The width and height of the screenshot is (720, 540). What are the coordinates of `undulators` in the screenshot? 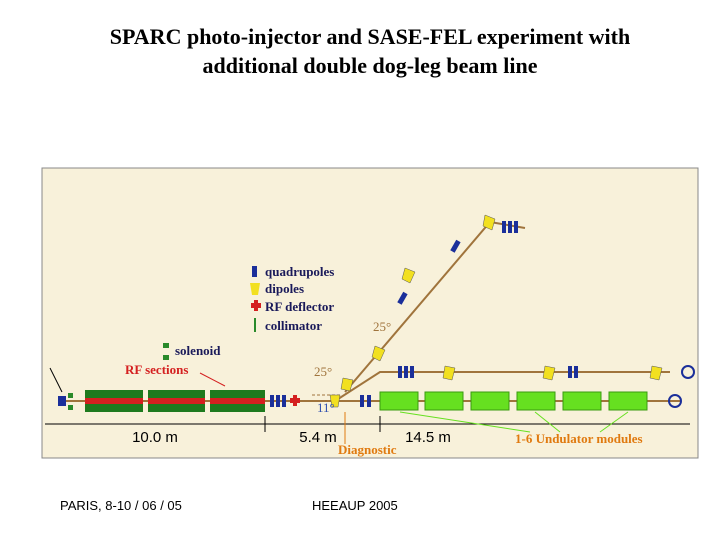 It's located at (513, 401).